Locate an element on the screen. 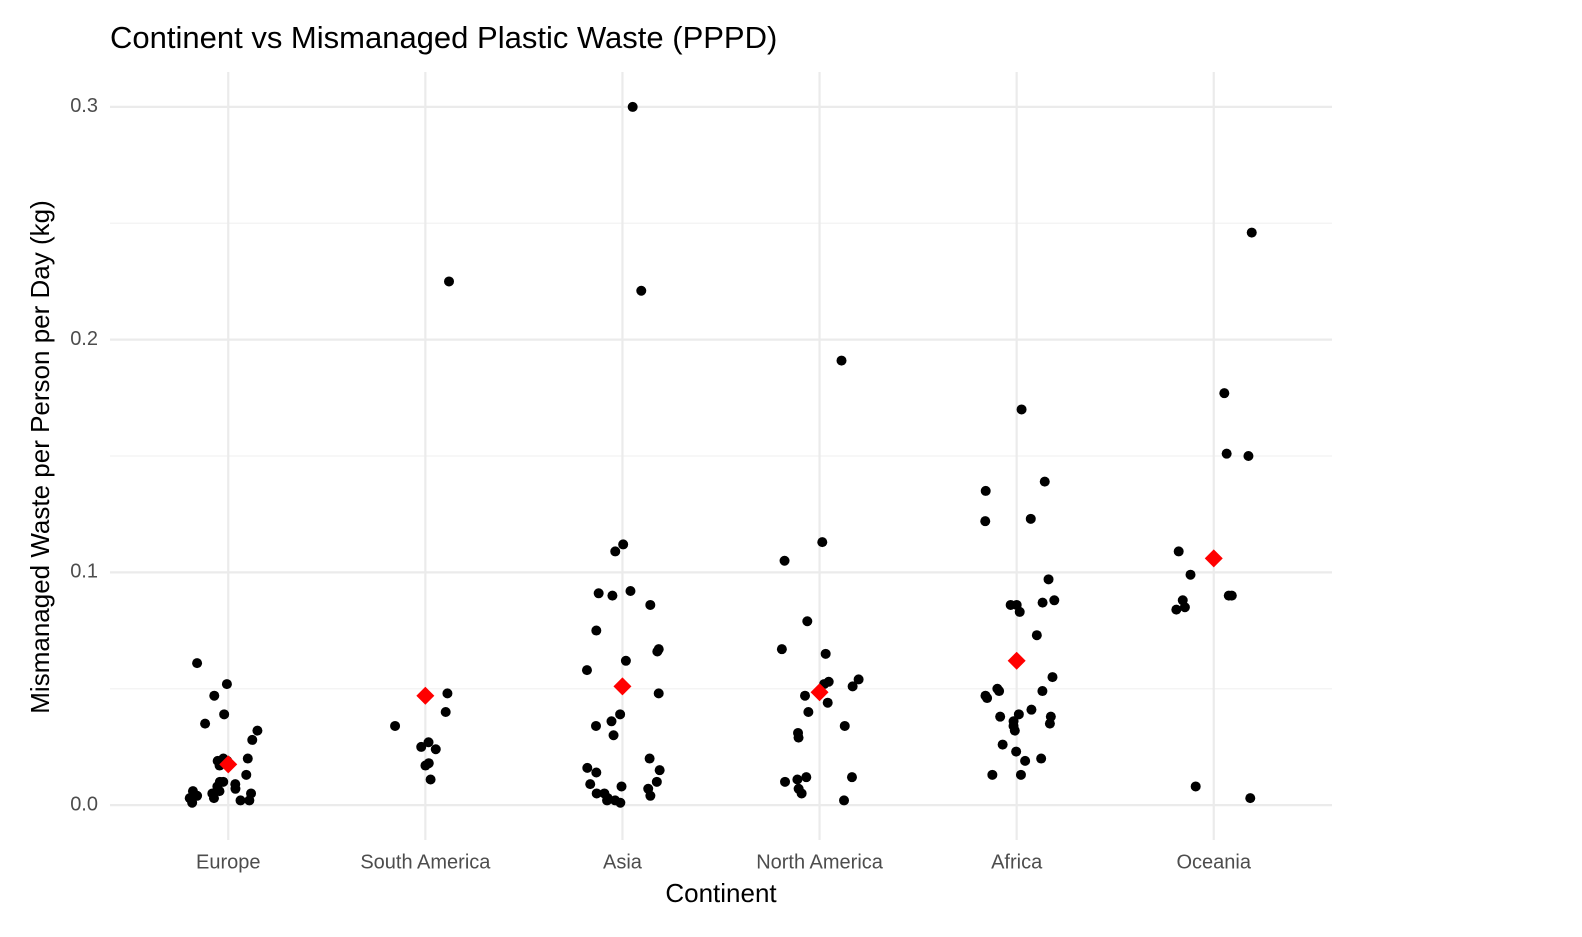 This screenshot has height=937, width=1582. x-tick-label: Europe is located at coordinates (228, 862).